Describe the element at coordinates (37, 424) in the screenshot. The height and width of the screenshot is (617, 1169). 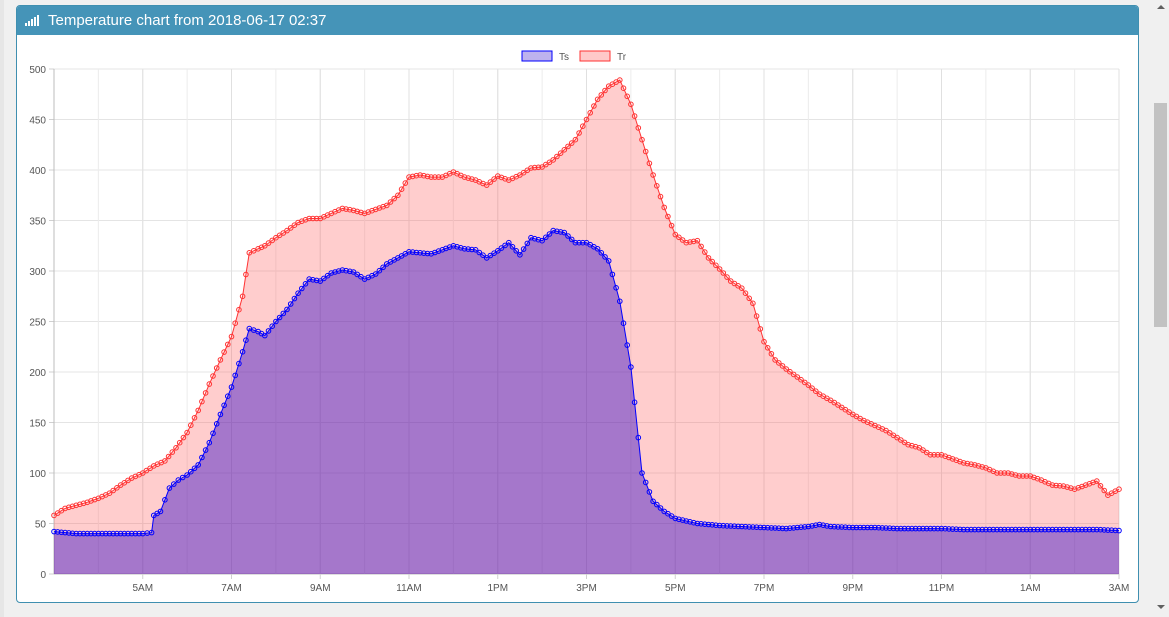
I see `y-tick-label: 150` at that location.